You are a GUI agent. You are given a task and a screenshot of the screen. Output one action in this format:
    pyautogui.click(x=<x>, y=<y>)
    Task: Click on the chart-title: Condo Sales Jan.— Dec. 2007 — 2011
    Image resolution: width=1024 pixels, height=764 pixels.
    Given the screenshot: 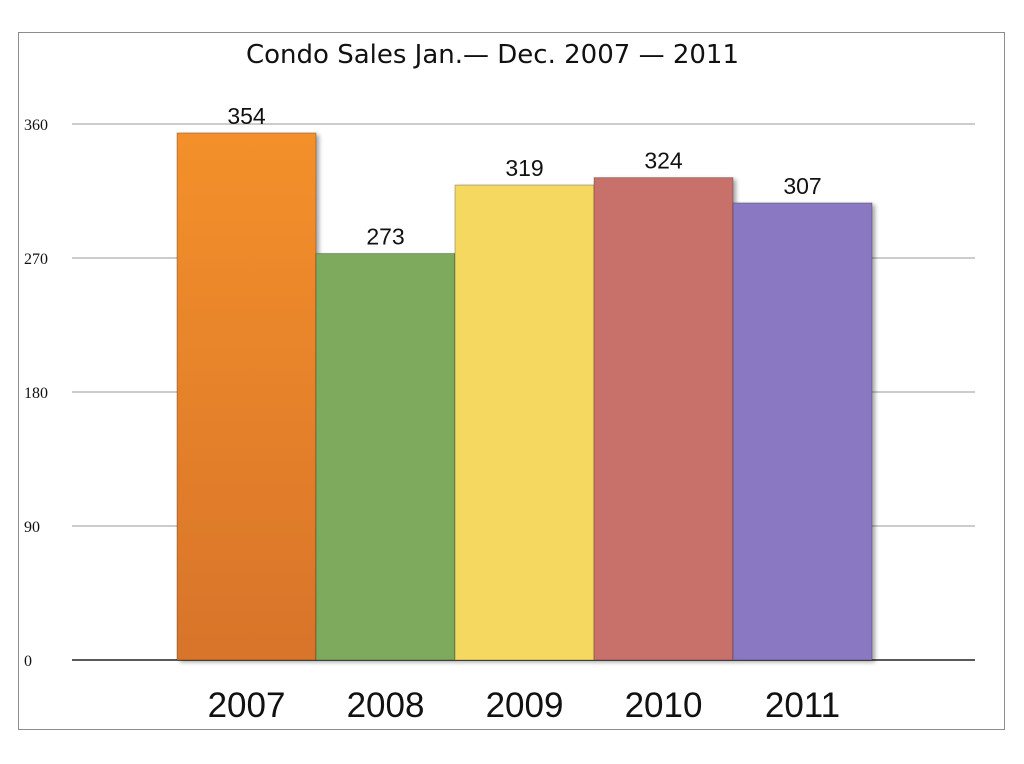 What is the action you would take?
    pyautogui.click(x=492, y=55)
    